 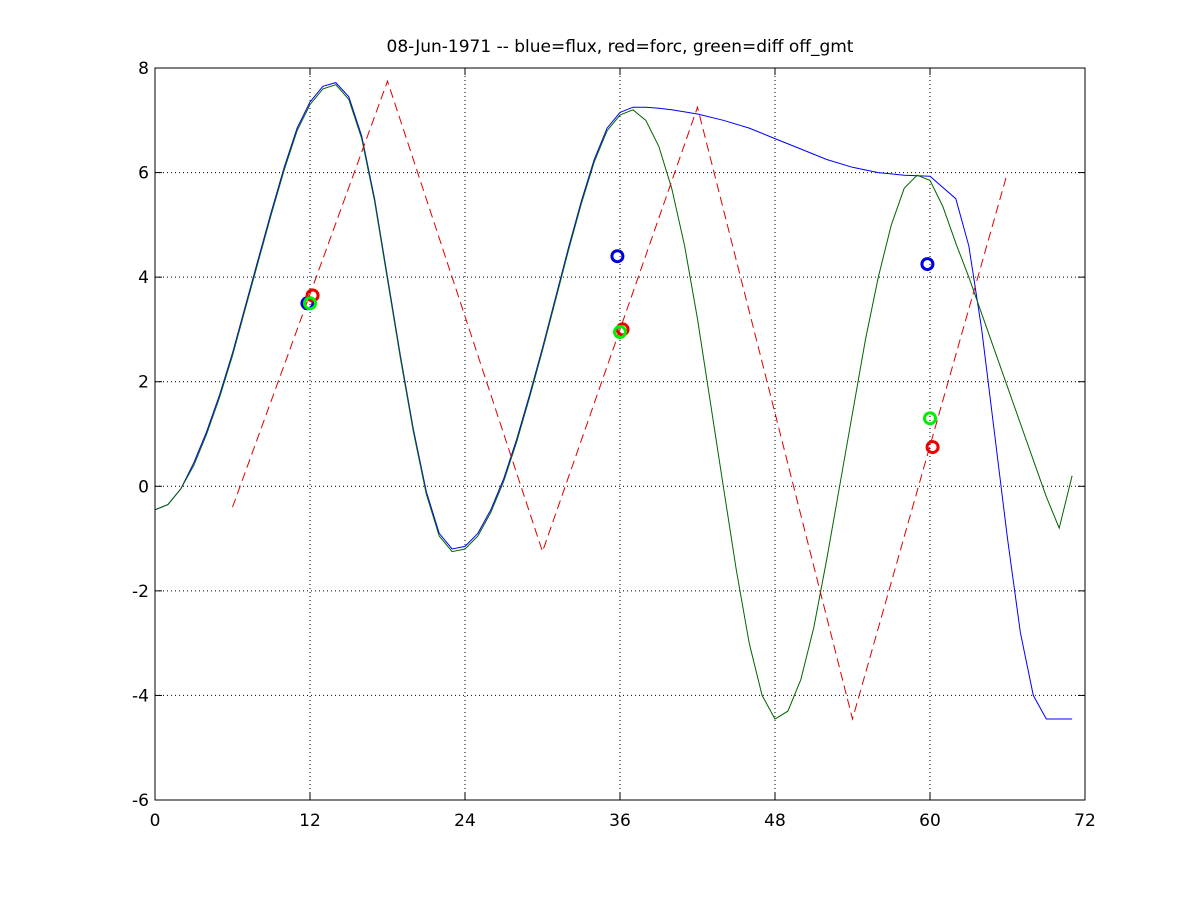 I want to click on y-tick-label: 8, so click(x=143, y=69).